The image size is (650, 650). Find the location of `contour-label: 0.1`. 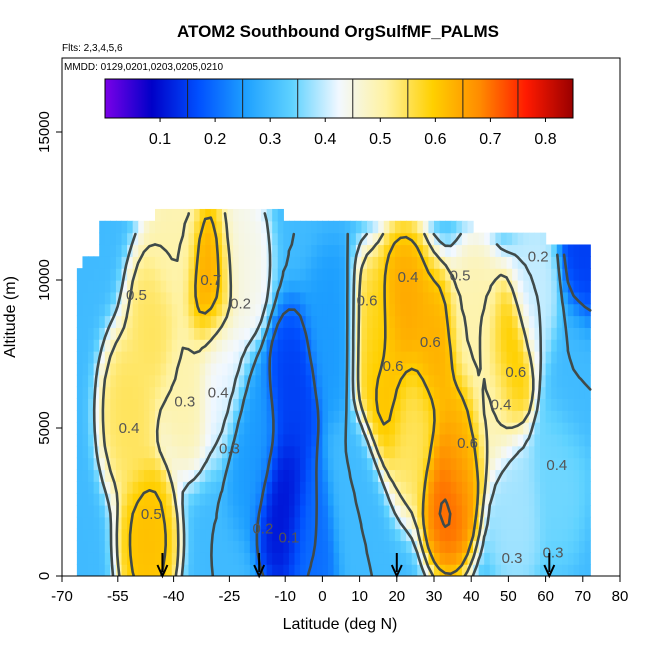

contour-label: 0.1 is located at coordinates (288, 538).